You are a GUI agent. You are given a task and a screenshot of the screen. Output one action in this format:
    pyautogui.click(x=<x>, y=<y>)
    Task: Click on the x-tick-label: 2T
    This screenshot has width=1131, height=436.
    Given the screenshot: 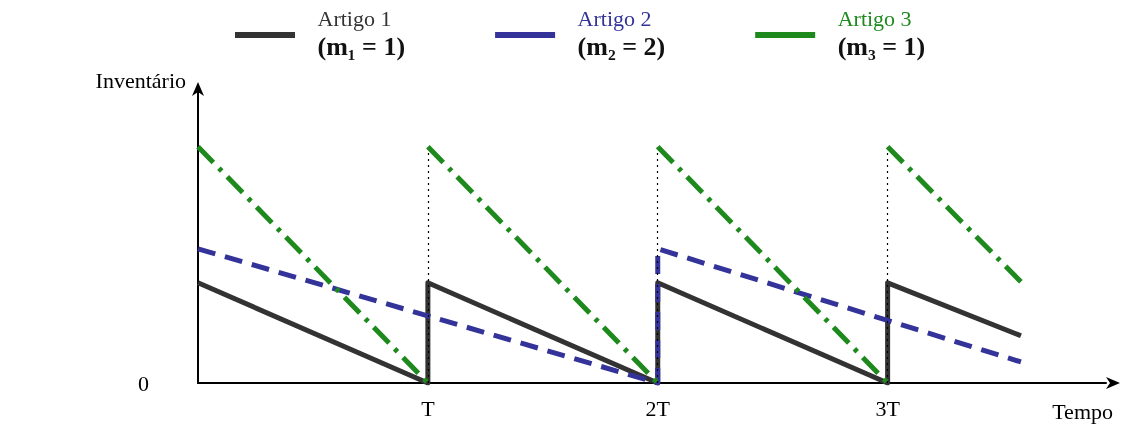 What is the action you would take?
    pyautogui.click(x=658, y=408)
    